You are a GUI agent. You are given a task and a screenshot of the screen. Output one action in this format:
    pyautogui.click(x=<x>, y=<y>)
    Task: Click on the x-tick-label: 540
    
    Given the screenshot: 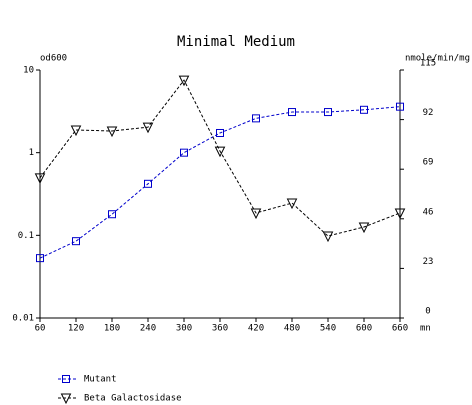 What is the action you would take?
    pyautogui.click(x=328, y=329)
    